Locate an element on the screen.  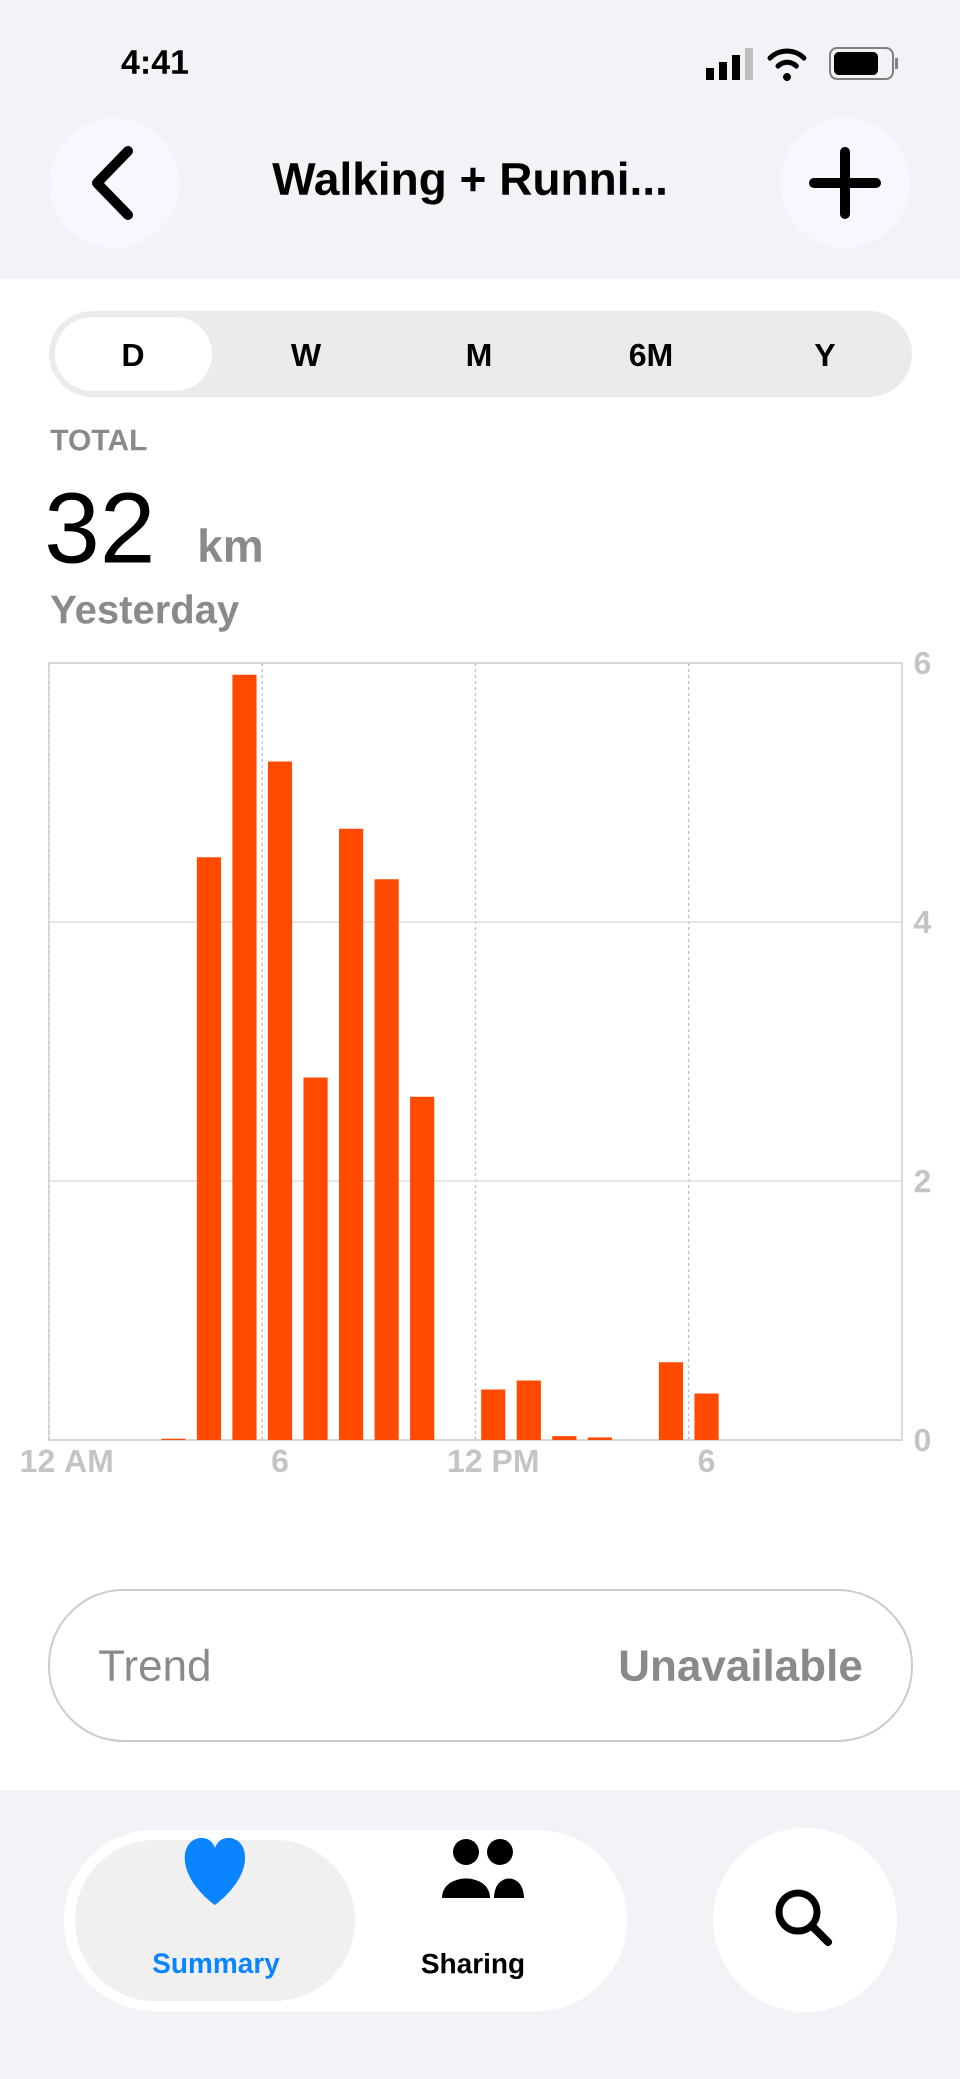
text: 32 is located at coordinates (99, 528).